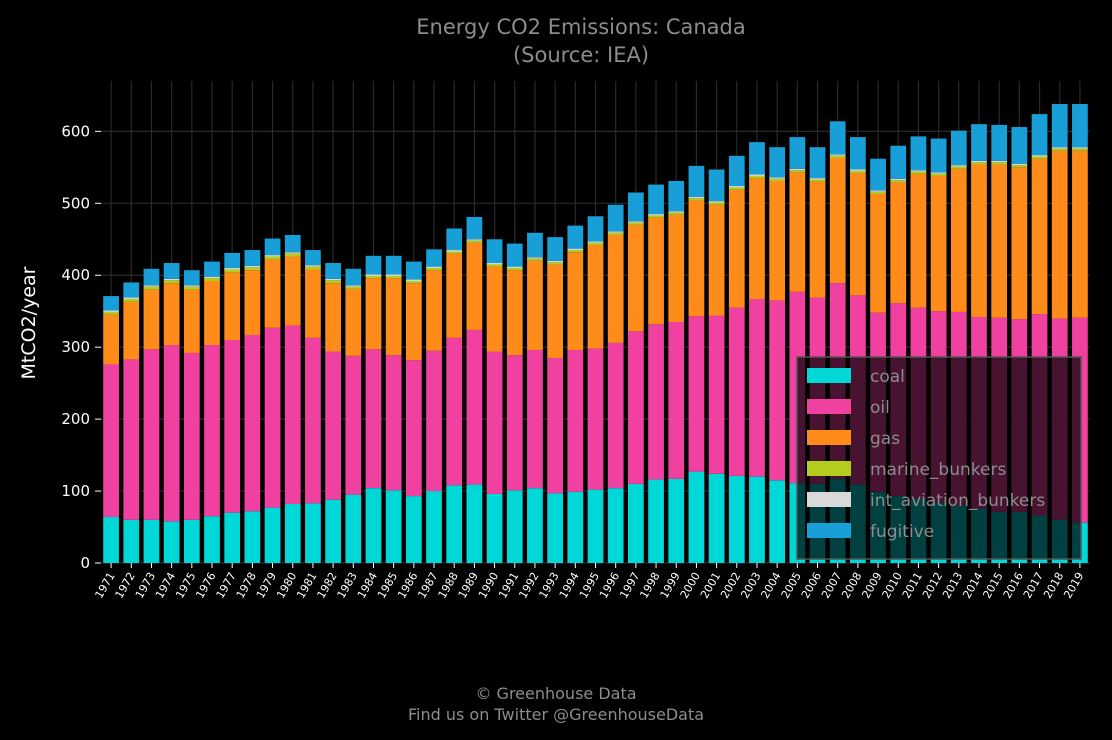 The image size is (1112, 740). I want to click on bar-marine_bunkers-1979, so click(272, 258).